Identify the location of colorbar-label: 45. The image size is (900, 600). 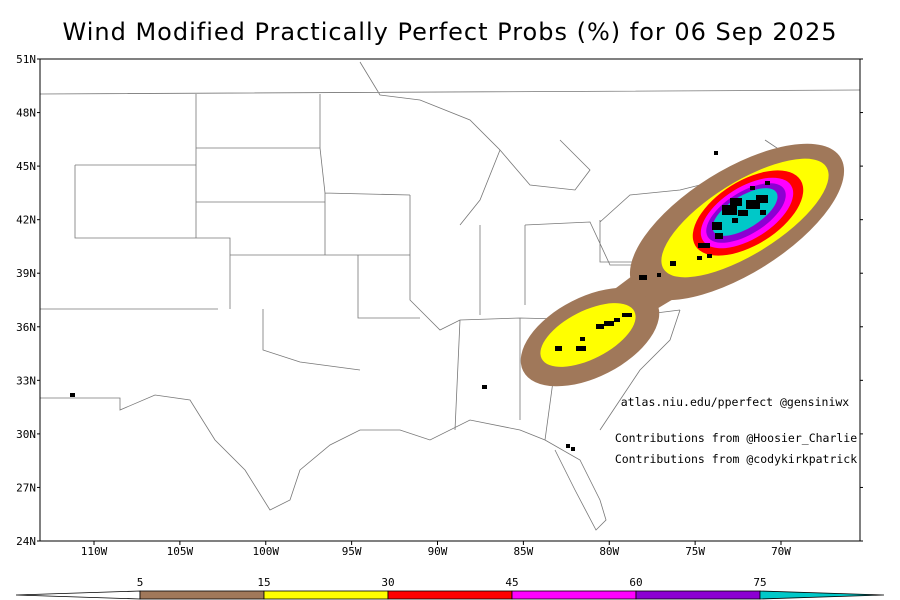
(511, 582).